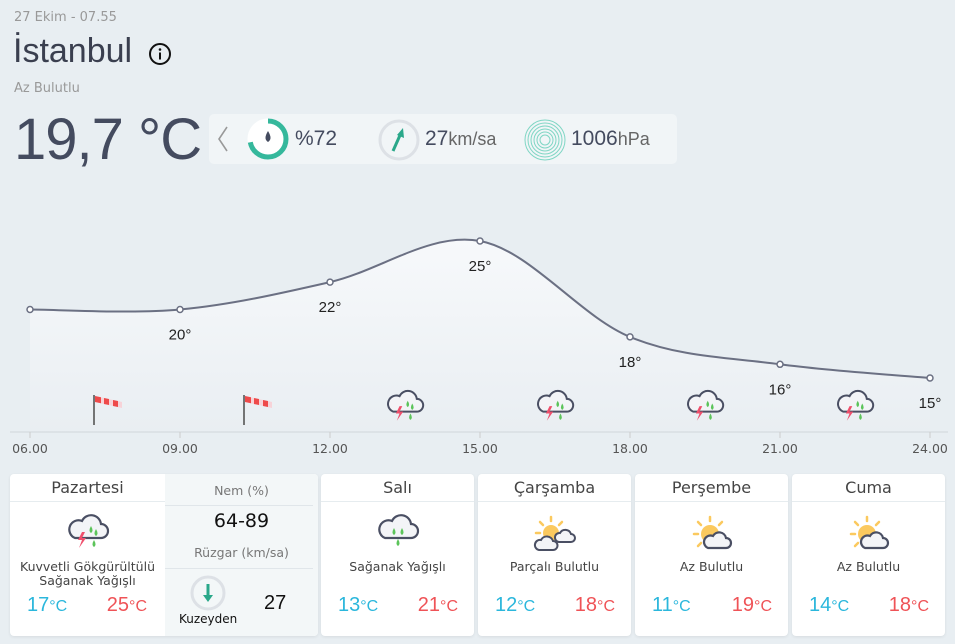  Describe the element at coordinates (223, 139) in the screenshot. I see `chevron-left-icon` at that location.